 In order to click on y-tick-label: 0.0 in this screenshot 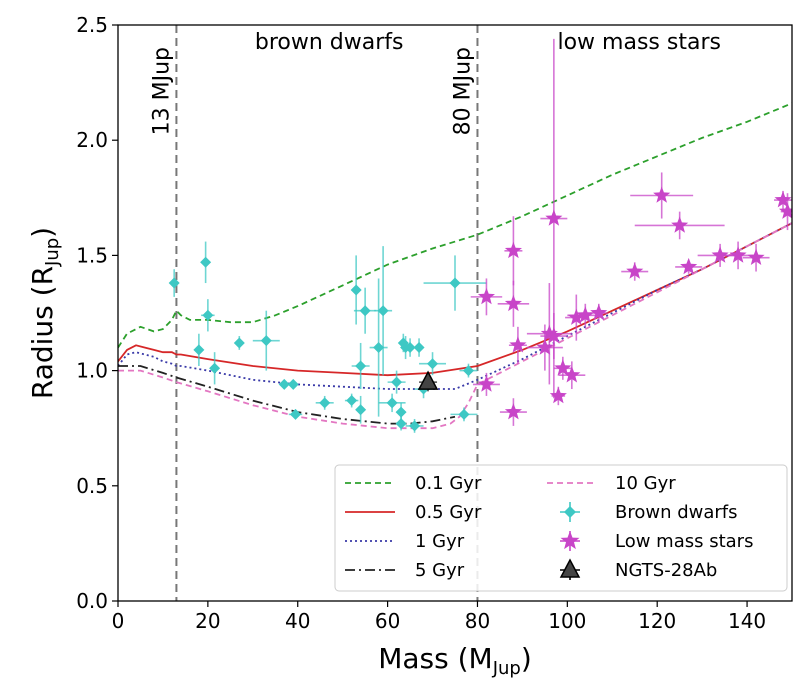, I will do `click(92, 601)`.